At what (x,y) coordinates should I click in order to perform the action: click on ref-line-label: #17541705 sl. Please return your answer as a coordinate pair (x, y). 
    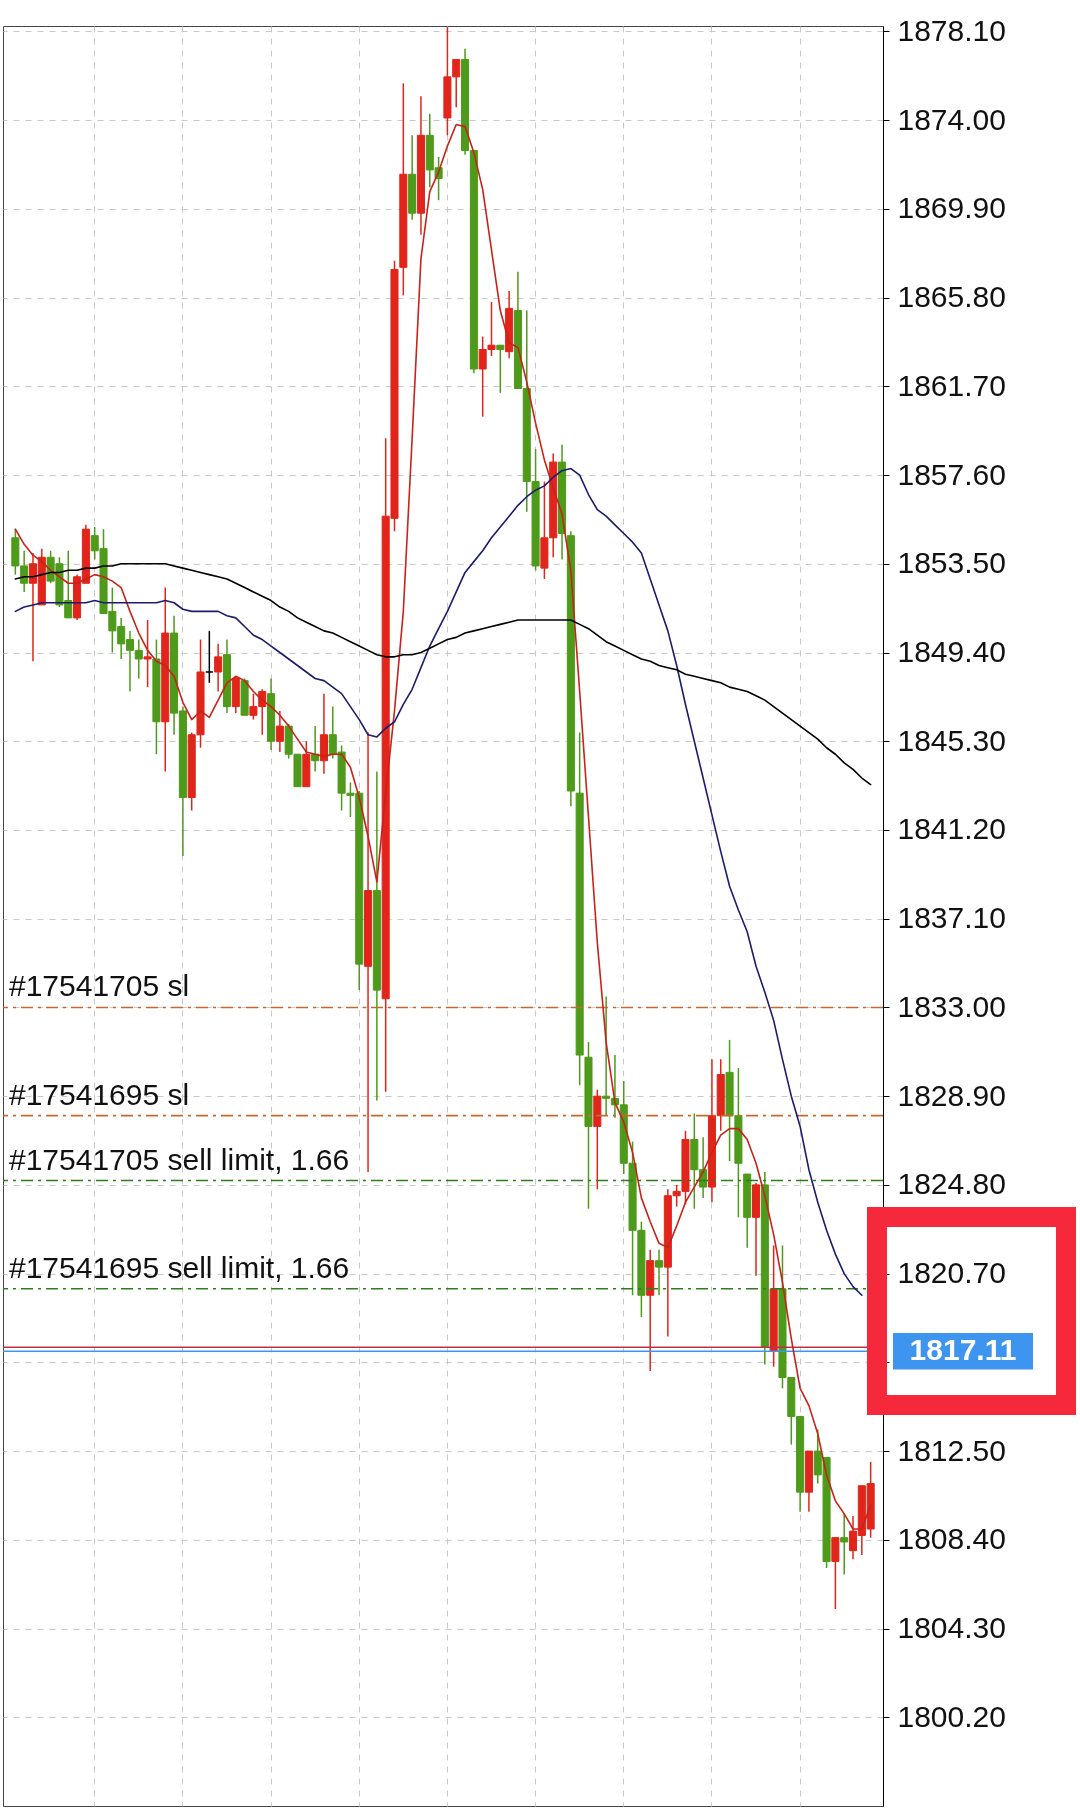
    Looking at the image, I should click on (99, 986).